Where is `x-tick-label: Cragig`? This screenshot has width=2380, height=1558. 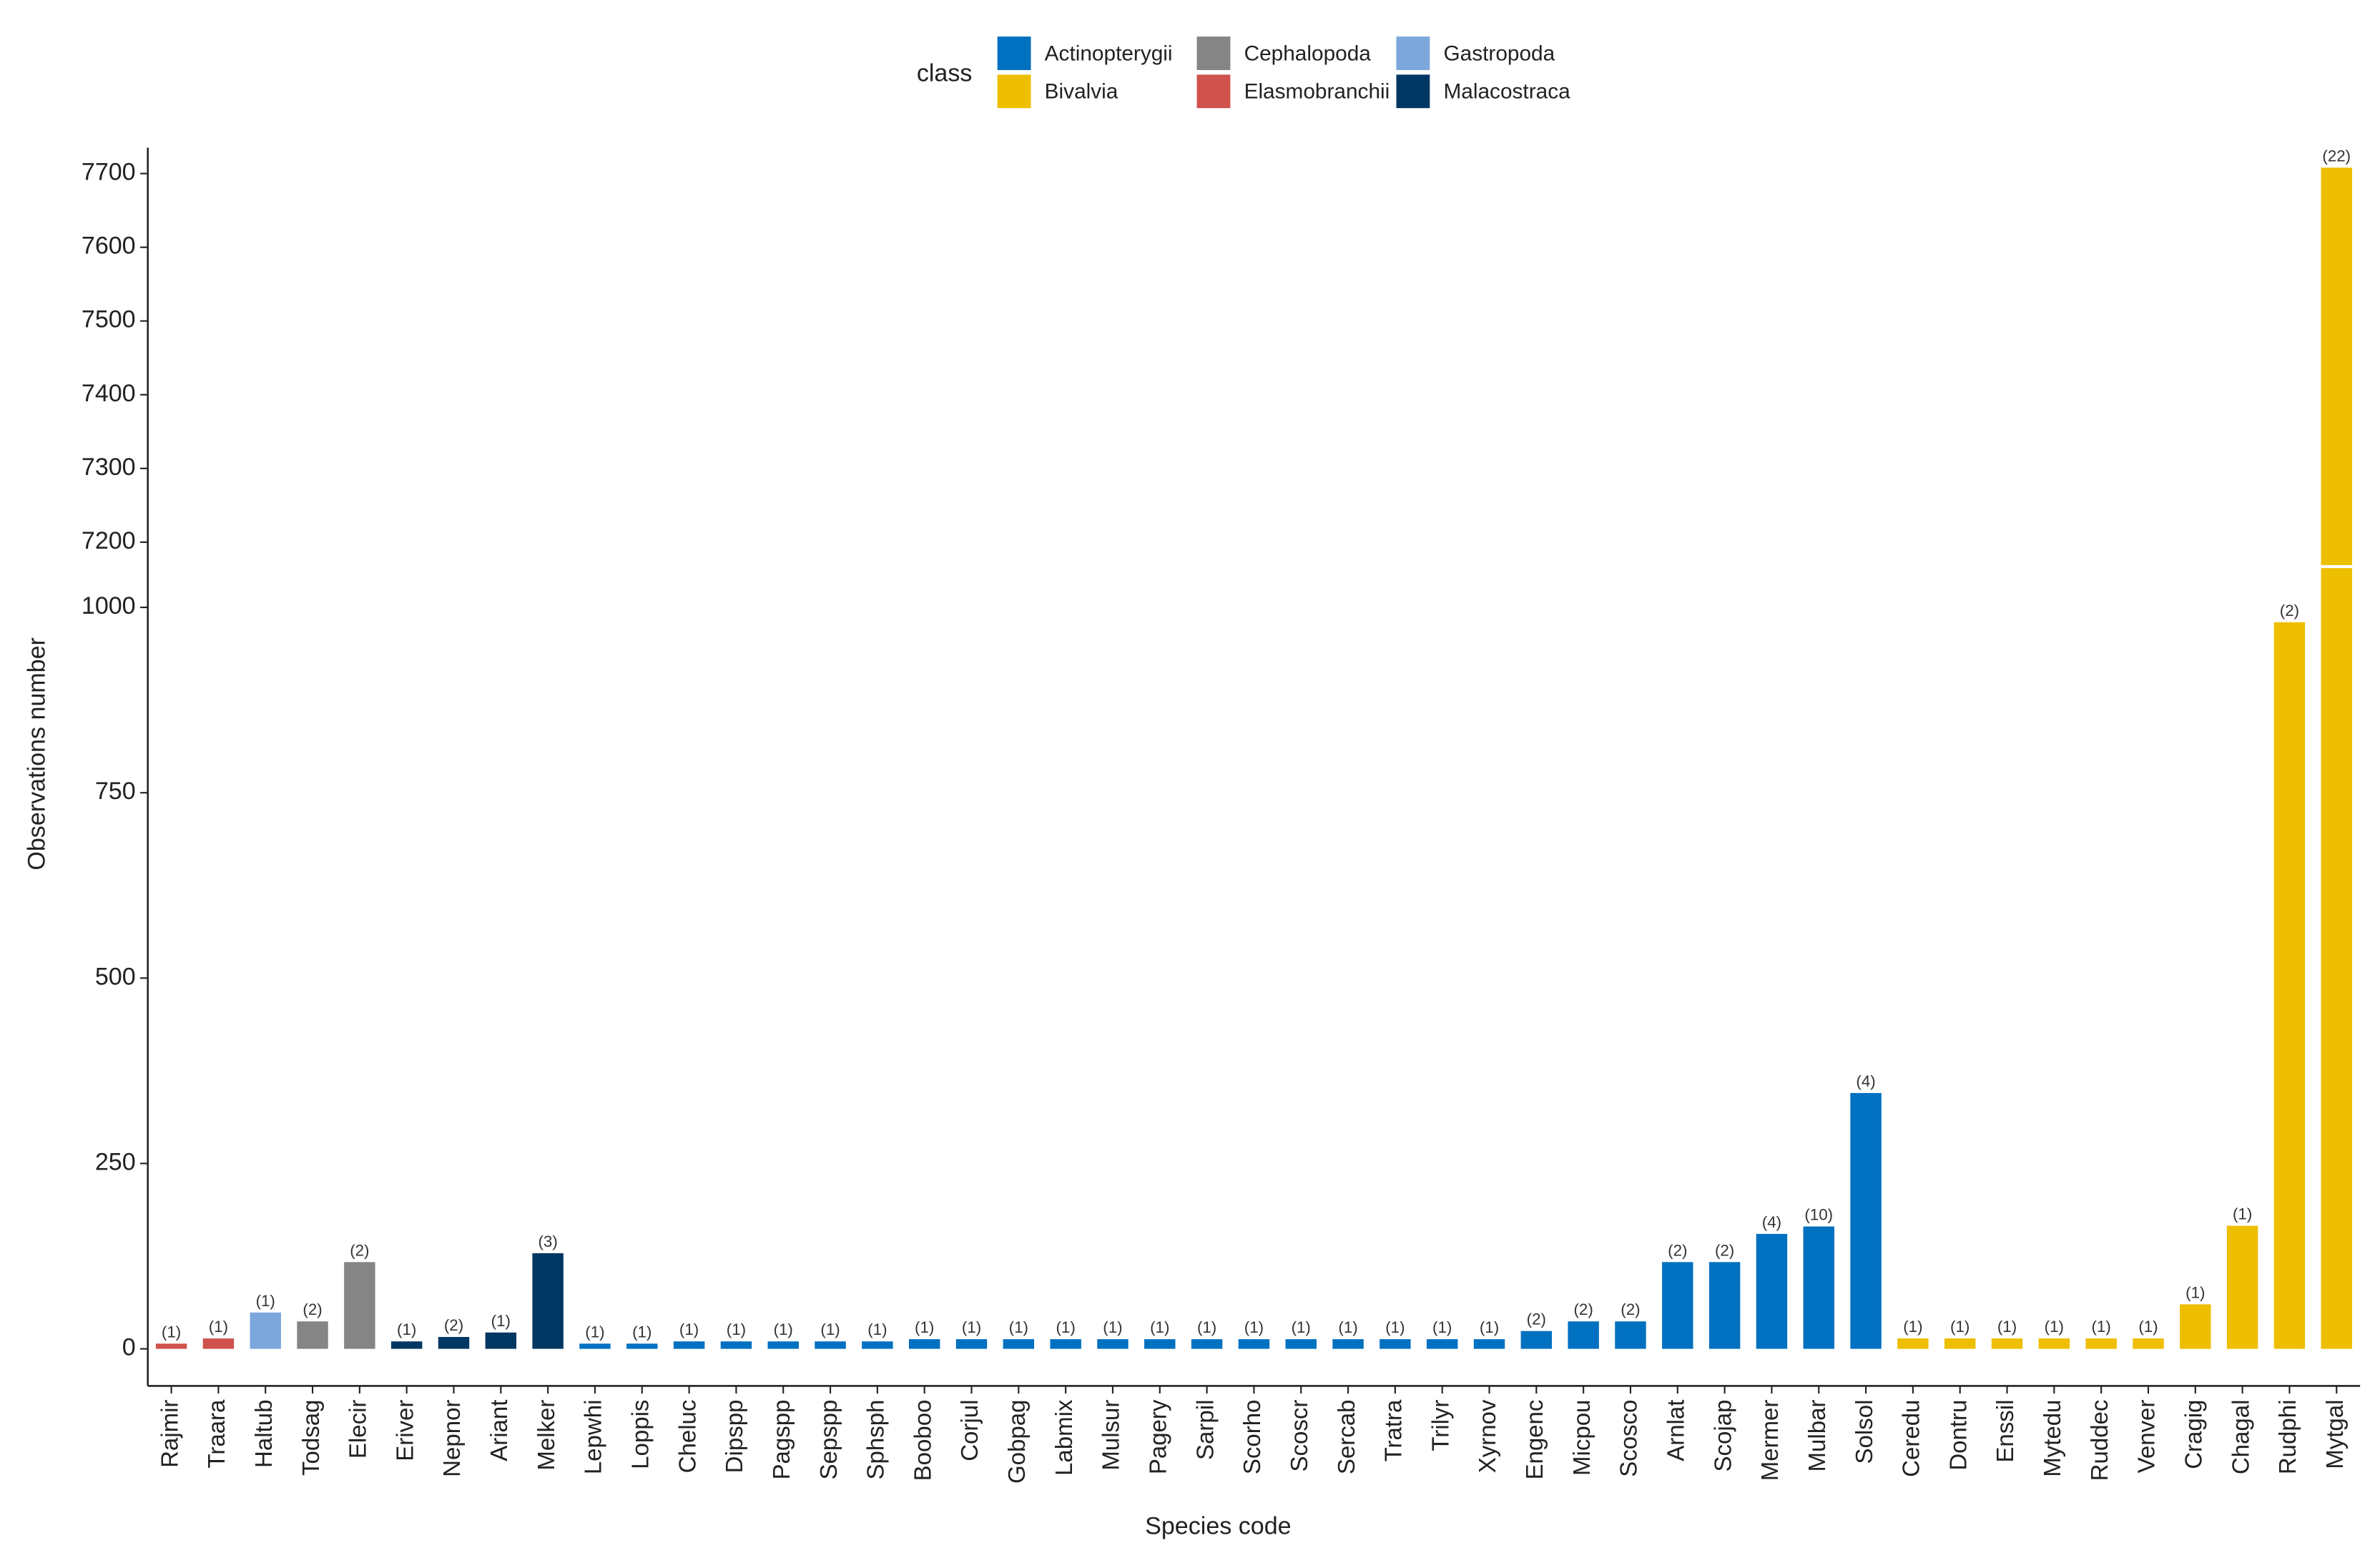
x-tick-label: Cragig is located at coordinates (2193, 1434).